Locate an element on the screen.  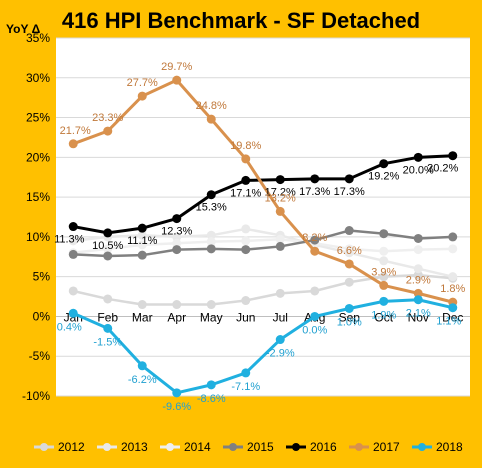
x-tick-label: Oct is located at coordinates (383, 317).